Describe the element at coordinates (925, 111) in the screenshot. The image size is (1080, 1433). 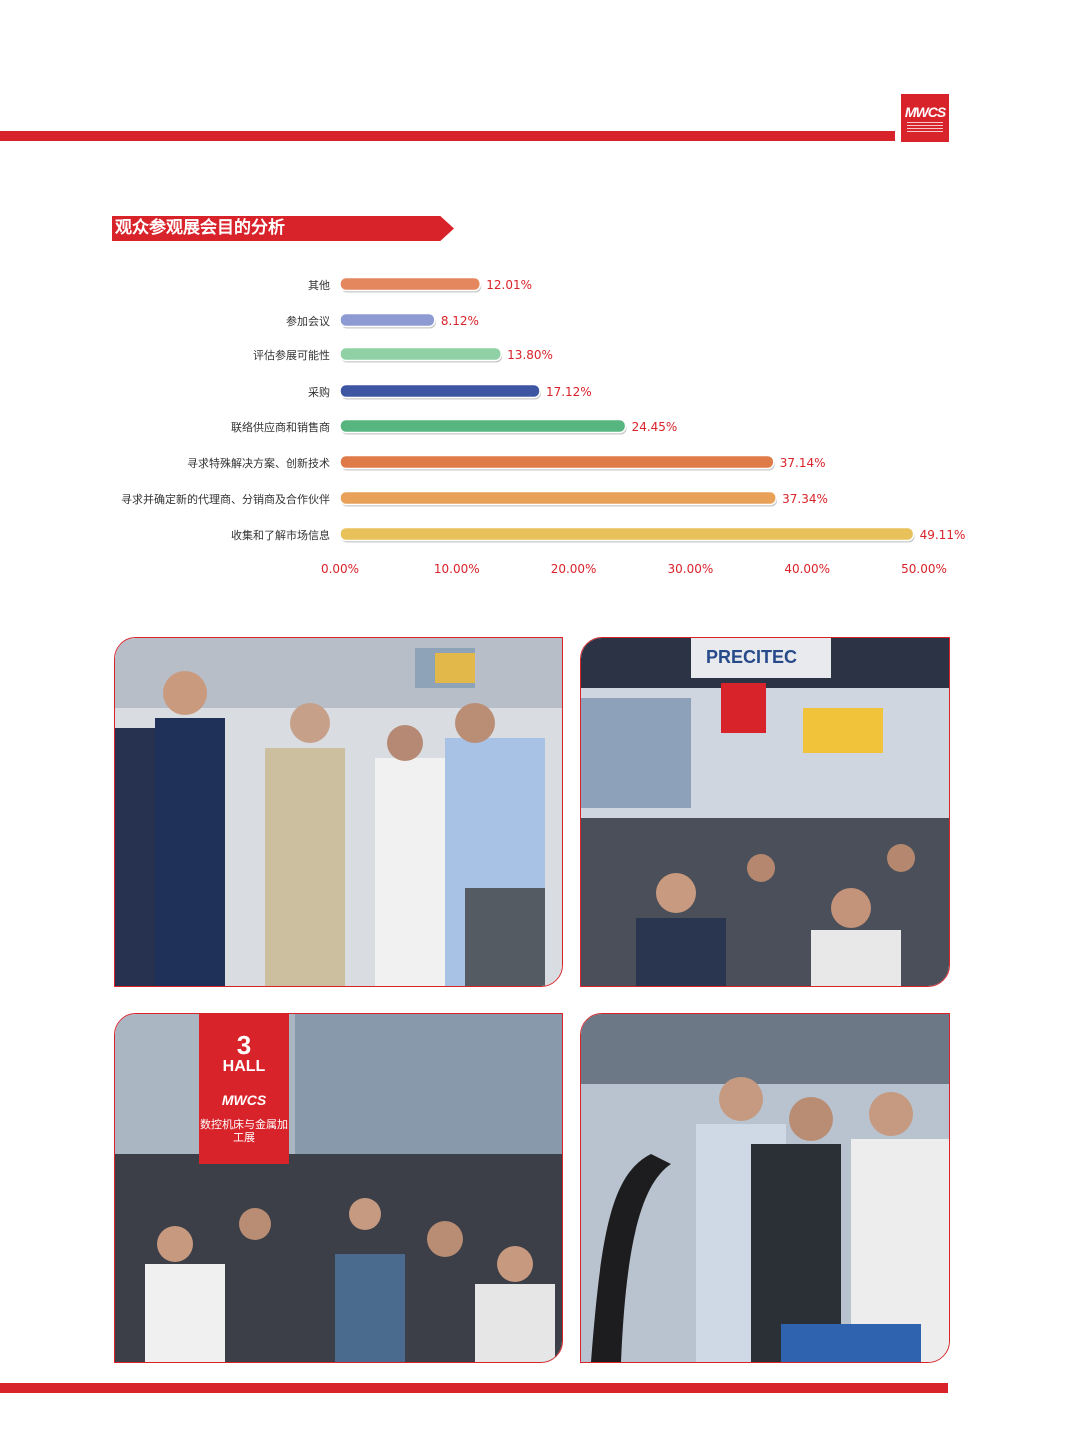
I see `logo-text: MWCS` at that location.